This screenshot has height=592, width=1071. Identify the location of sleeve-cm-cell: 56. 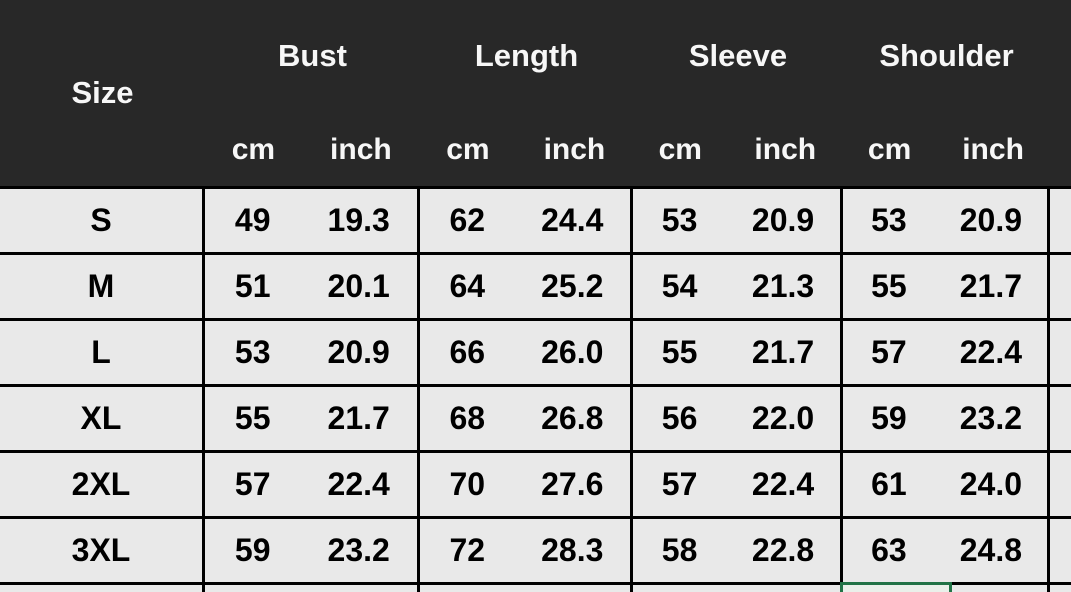
(679, 418).